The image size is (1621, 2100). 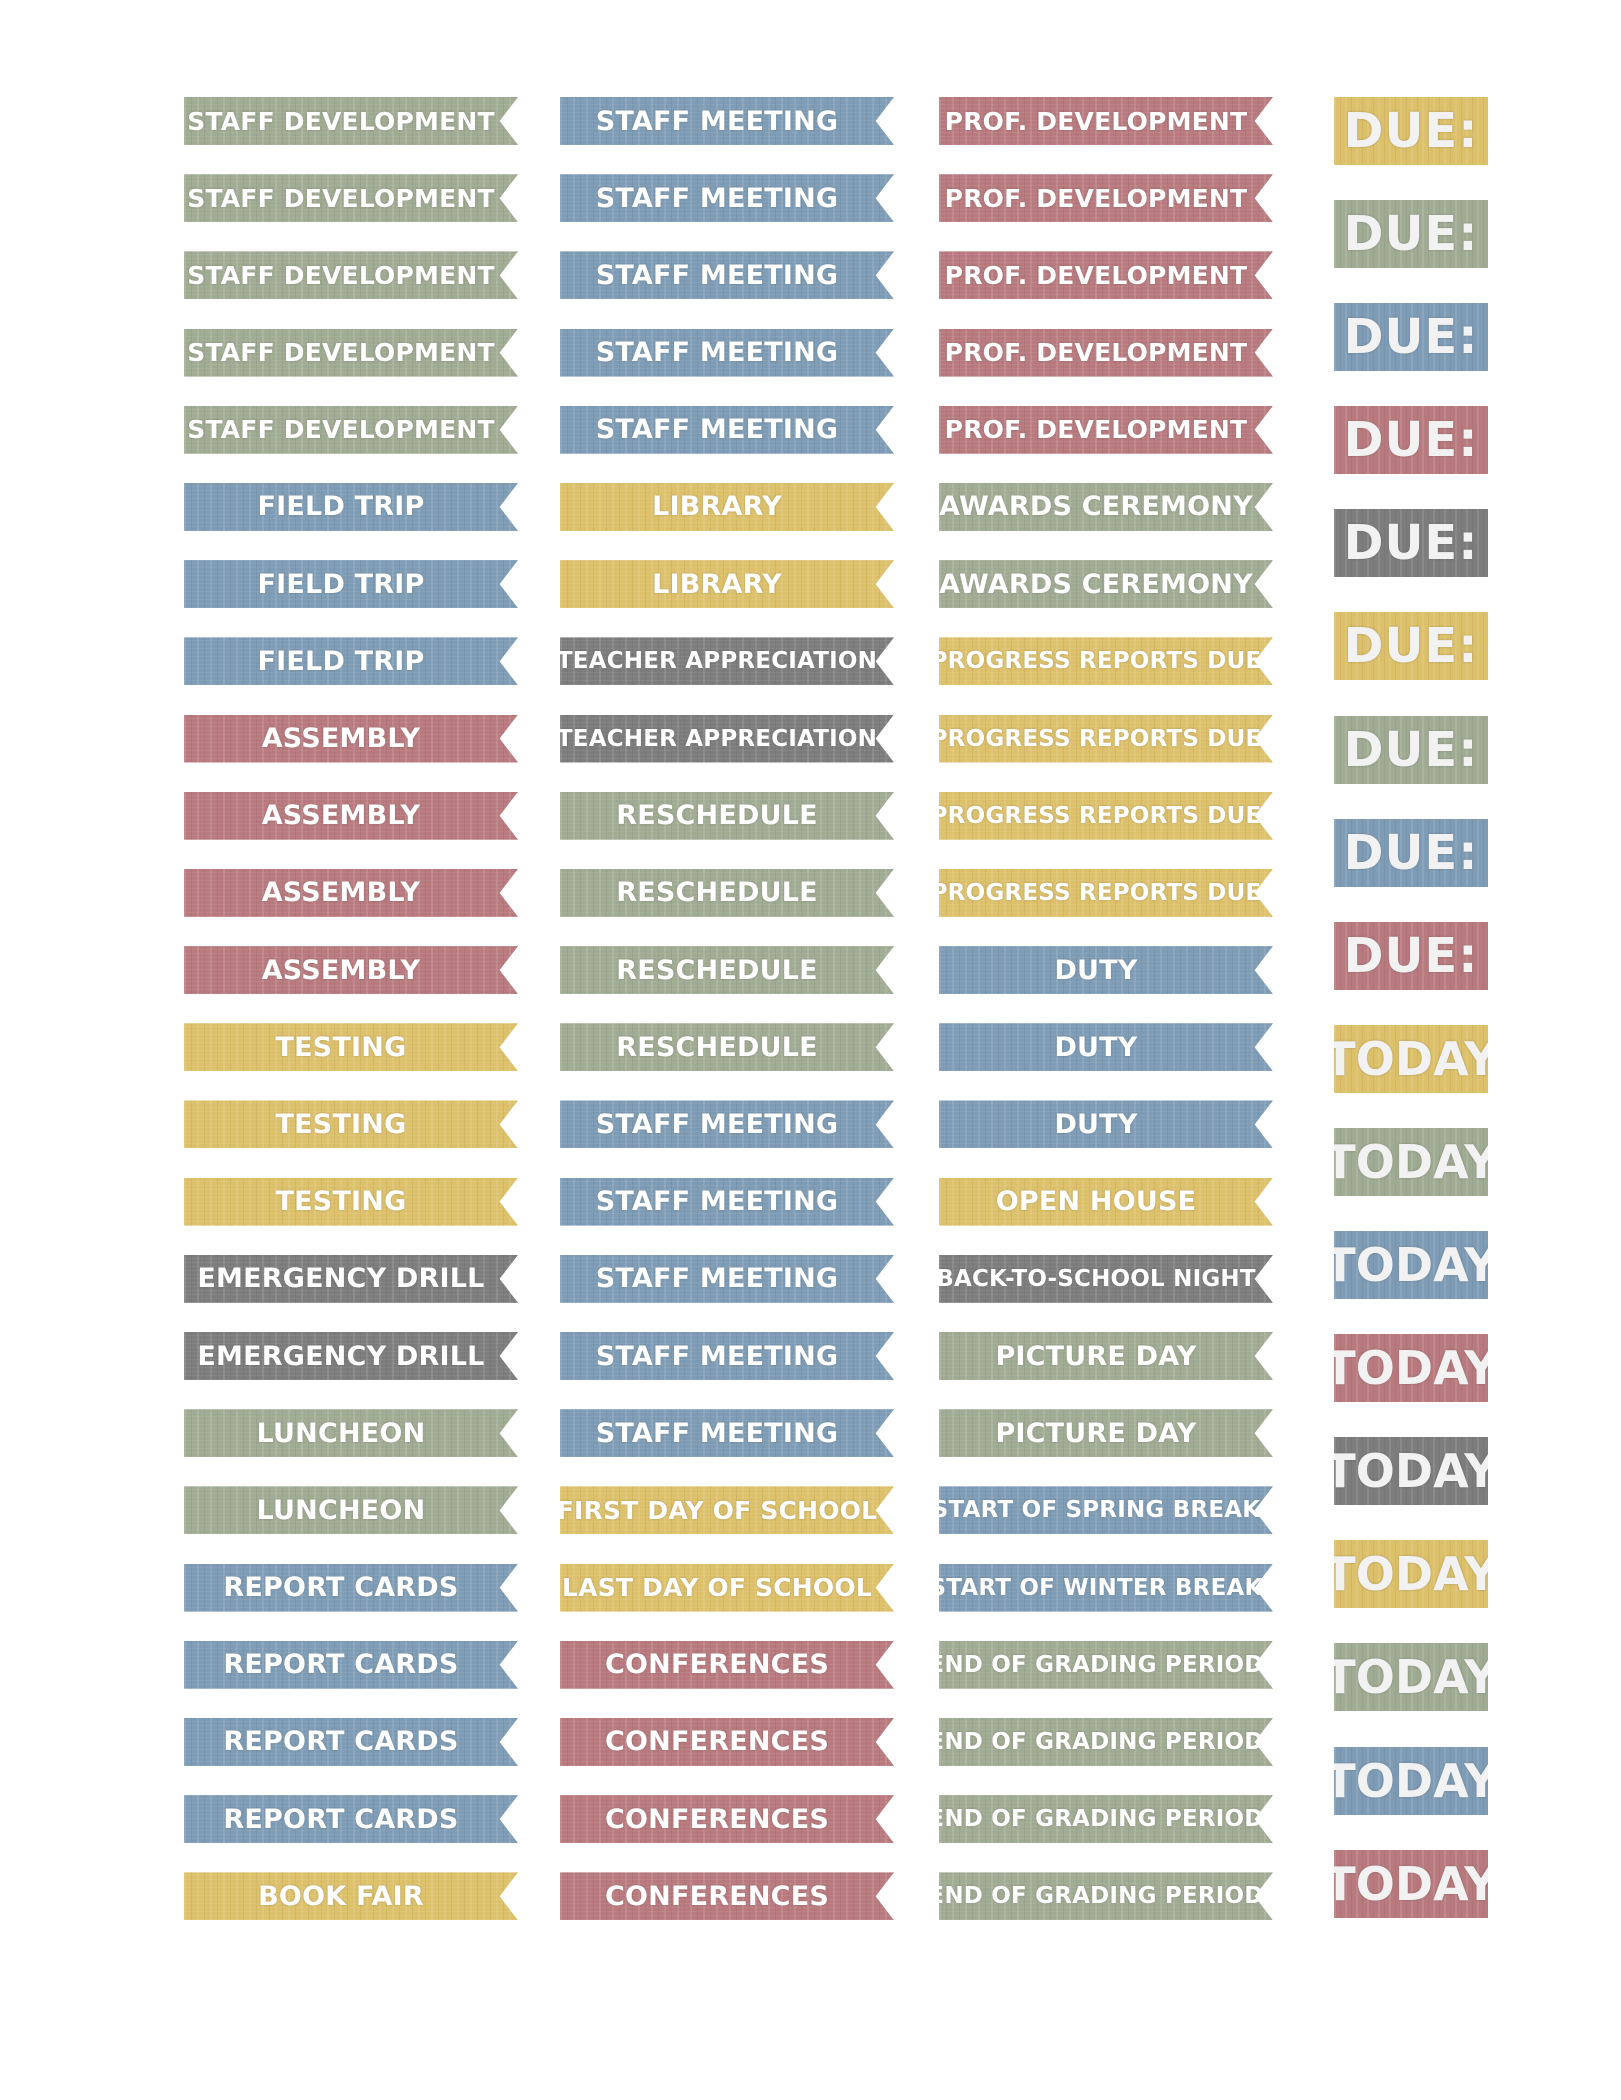 I want to click on sticker-label: TESTING, so click(x=341, y=1047).